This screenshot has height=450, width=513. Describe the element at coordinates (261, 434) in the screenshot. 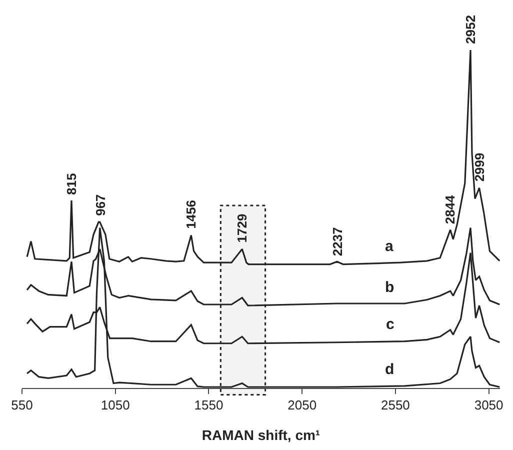

I see `x-axis-title: RAMAN shift, cm¹` at that location.